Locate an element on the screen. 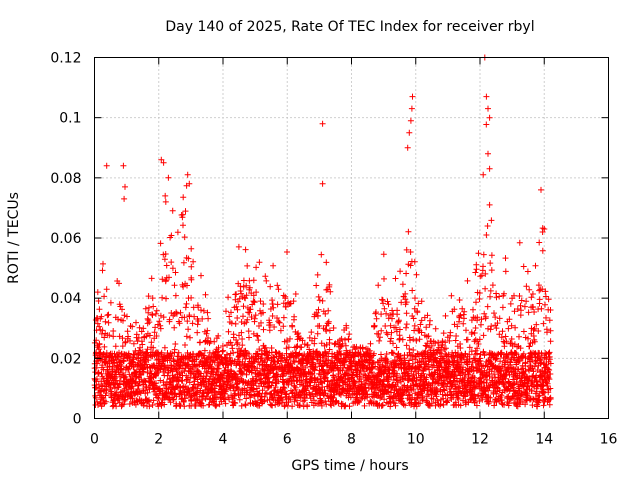  y-tick-label: 0.1 is located at coordinates (70, 119).